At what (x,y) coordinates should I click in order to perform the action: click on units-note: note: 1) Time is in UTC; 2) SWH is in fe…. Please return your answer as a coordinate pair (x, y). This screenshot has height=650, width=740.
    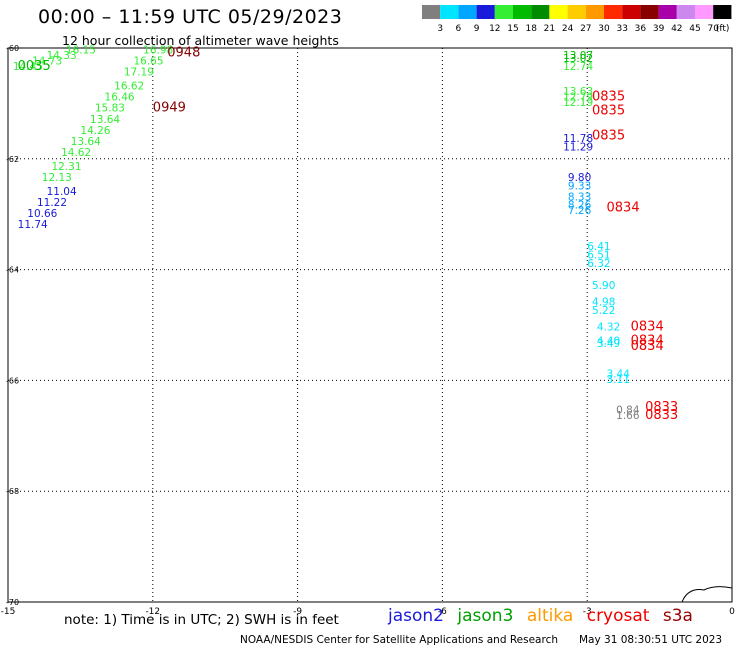
    Looking at the image, I should click on (201, 620).